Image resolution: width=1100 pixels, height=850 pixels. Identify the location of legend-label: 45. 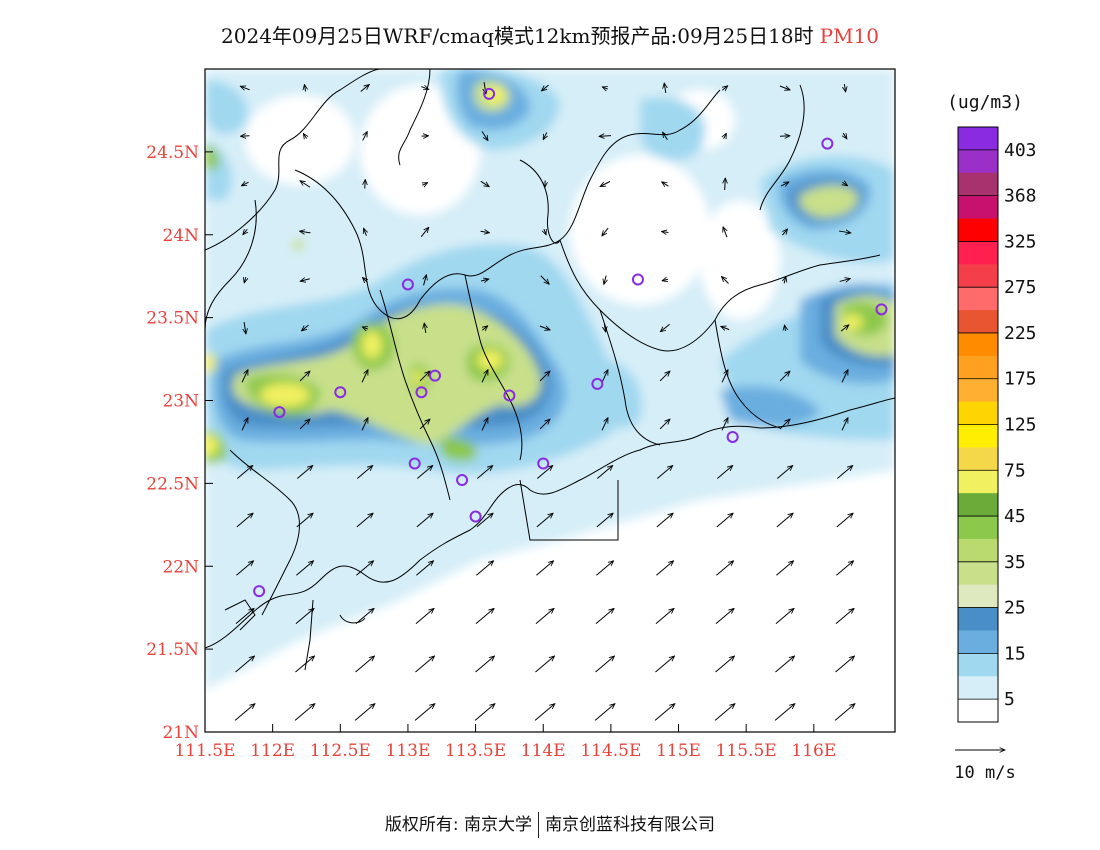
(1015, 516).